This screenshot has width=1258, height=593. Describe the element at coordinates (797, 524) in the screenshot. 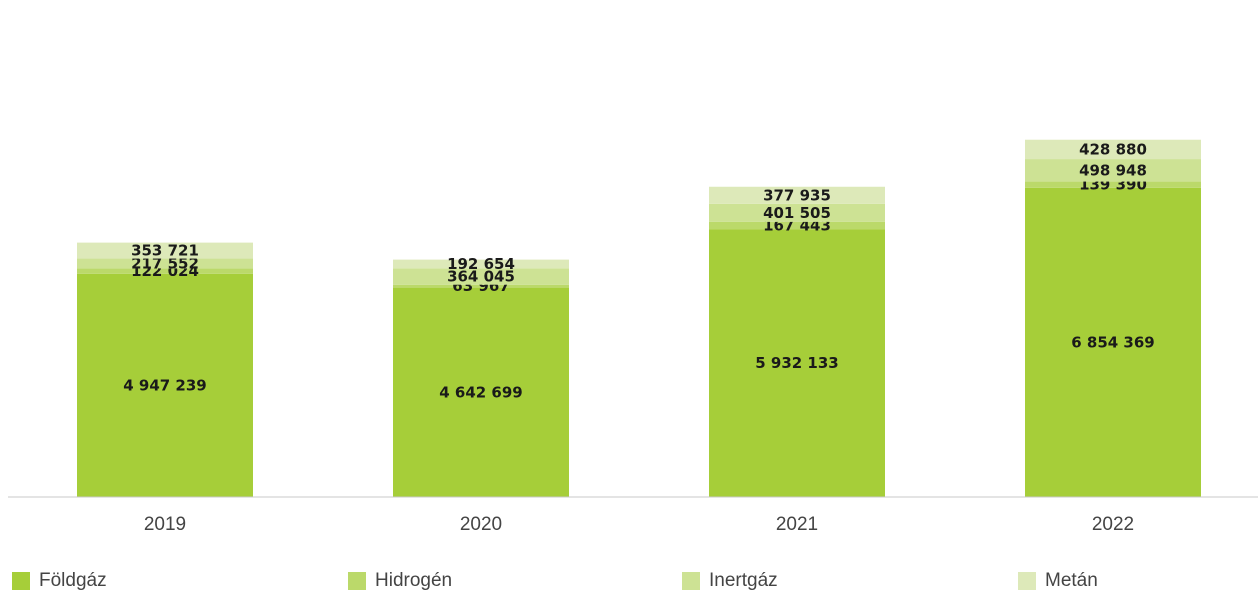

I see `x-tick-label-2021: 2021` at that location.